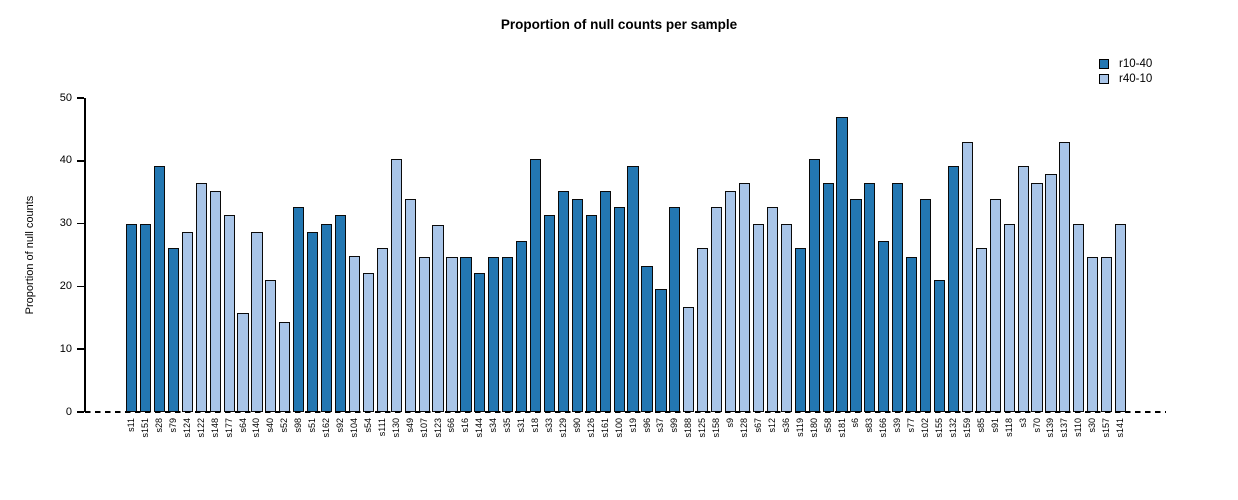 The height and width of the screenshot is (500, 1238). Describe the element at coordinates (577, 305) in the screenshot. I see `bar-s90` at that location.